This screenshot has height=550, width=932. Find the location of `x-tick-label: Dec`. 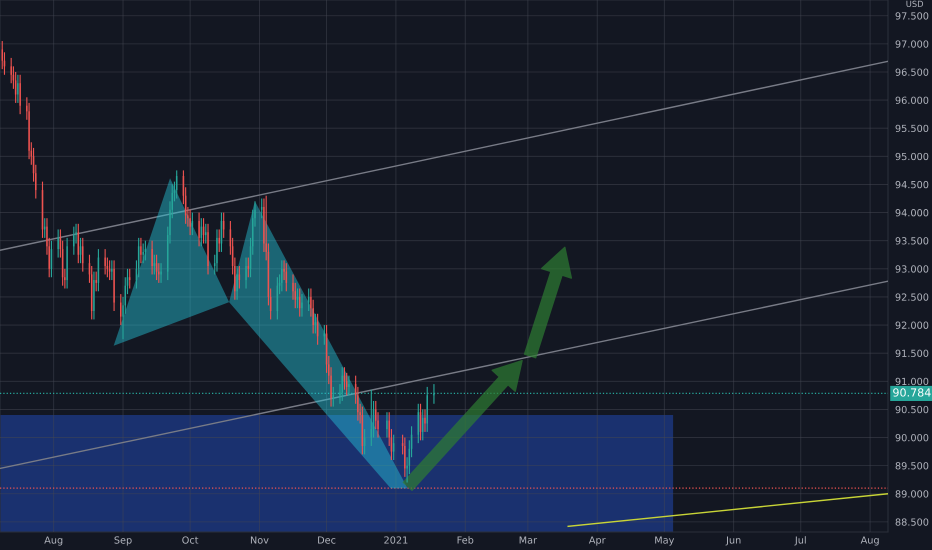

x-tick-label: Dec is located at coordinates (327, 540).